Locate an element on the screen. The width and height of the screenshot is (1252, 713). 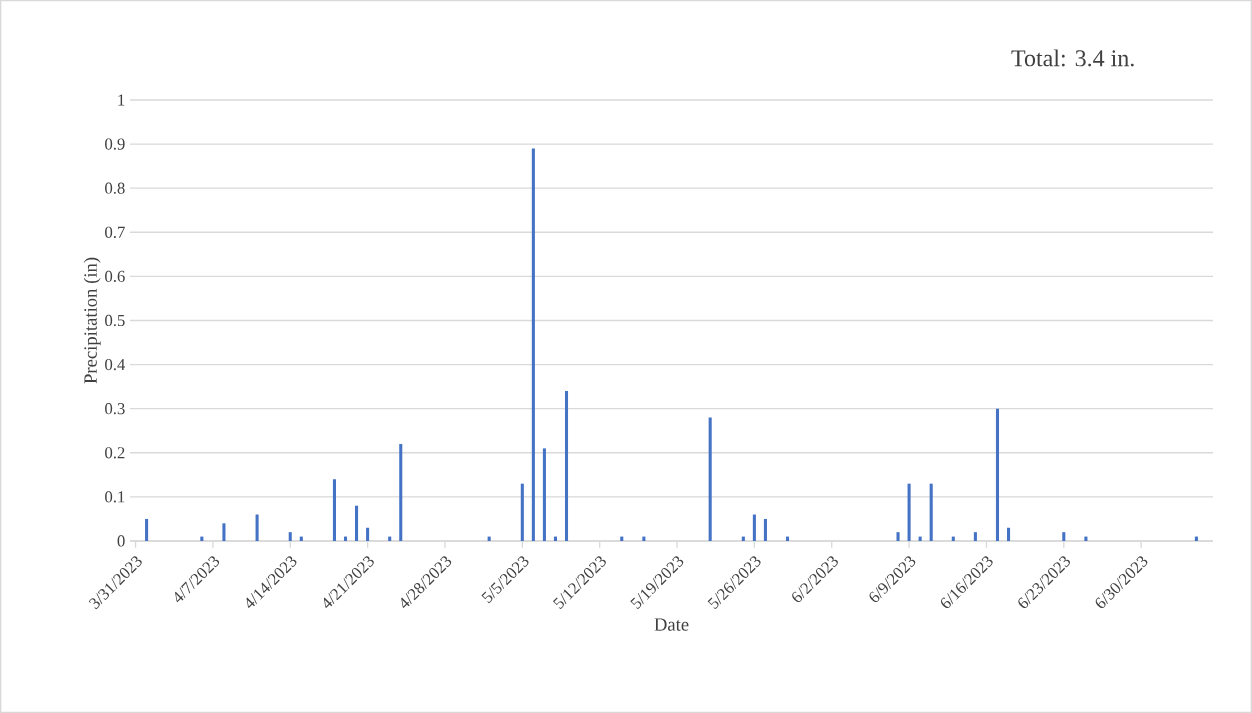
y-tick-label: 0 is located at coordinates (121, 541).